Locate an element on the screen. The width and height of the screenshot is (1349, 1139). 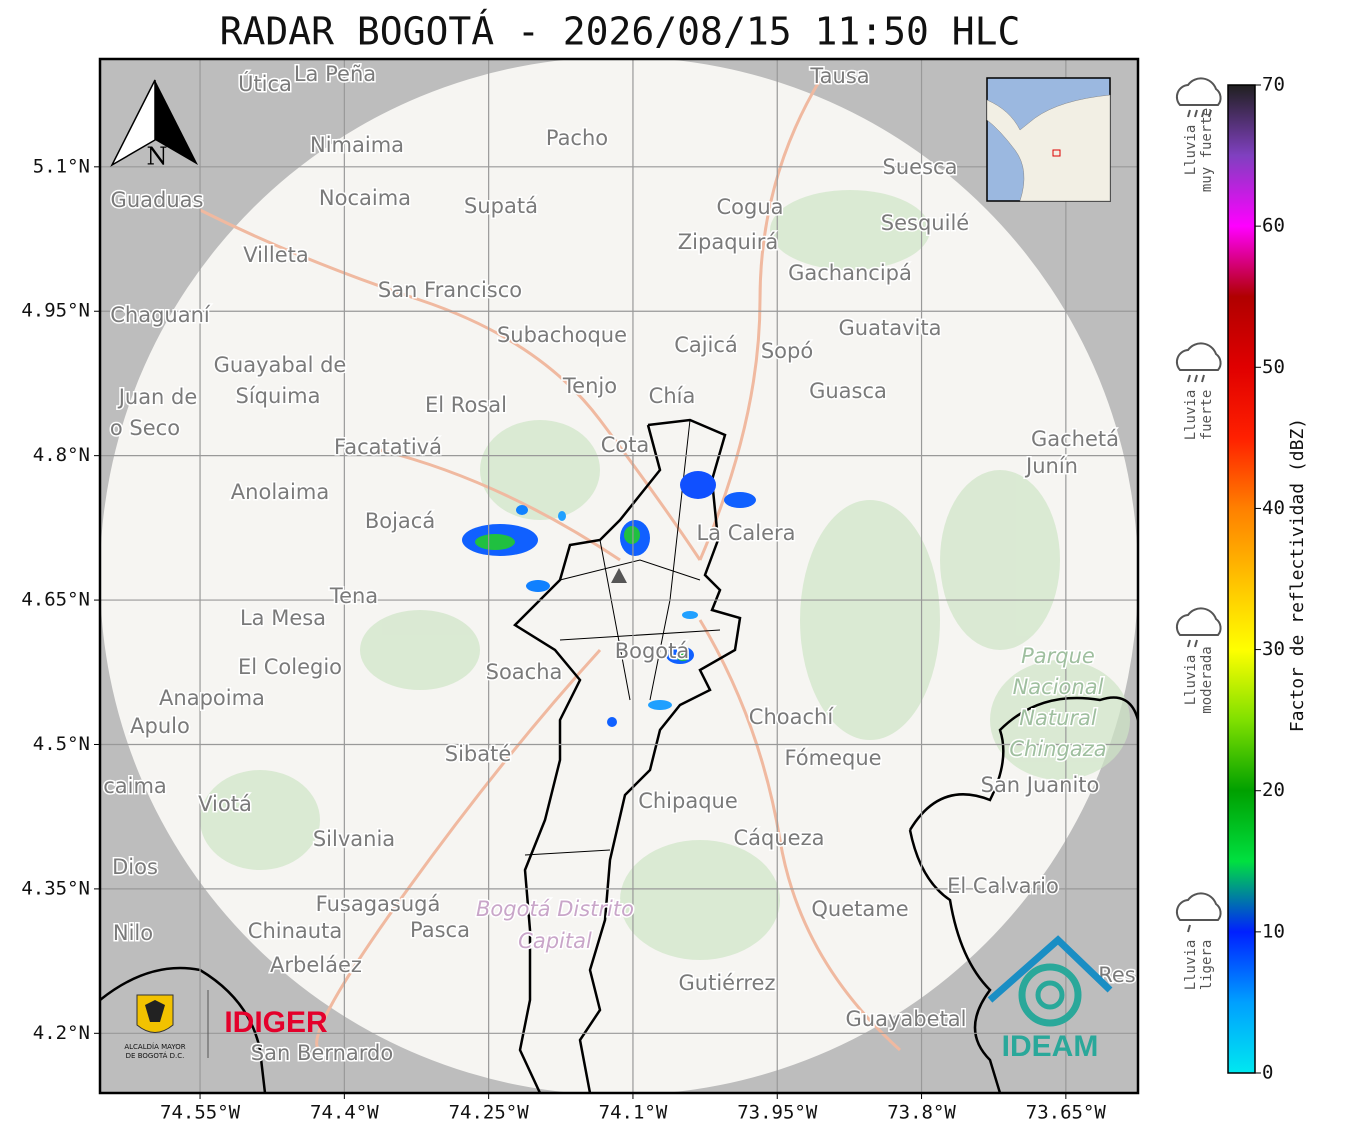
park-label: Nacional is located at coordinates (1058, 687).